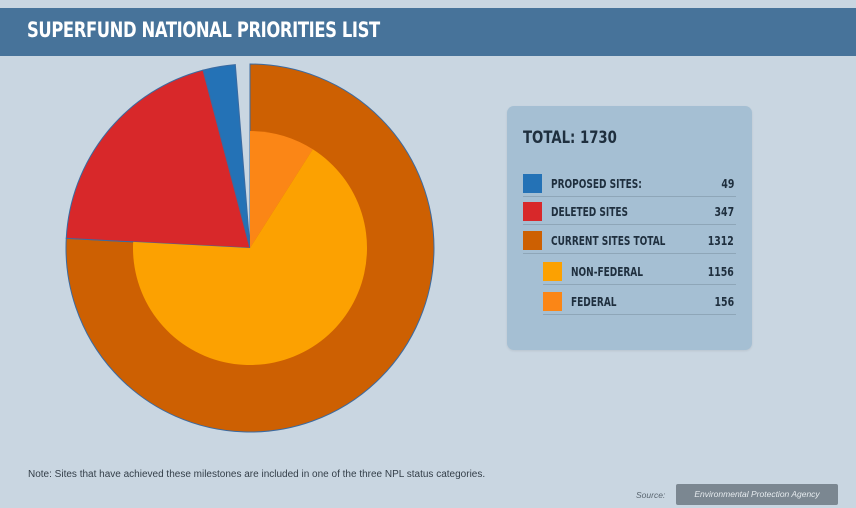 The image size is (856, 508). I want to click on legend-item-proposed-sites: PROPOSED SITES: 49, so click(629, 184).